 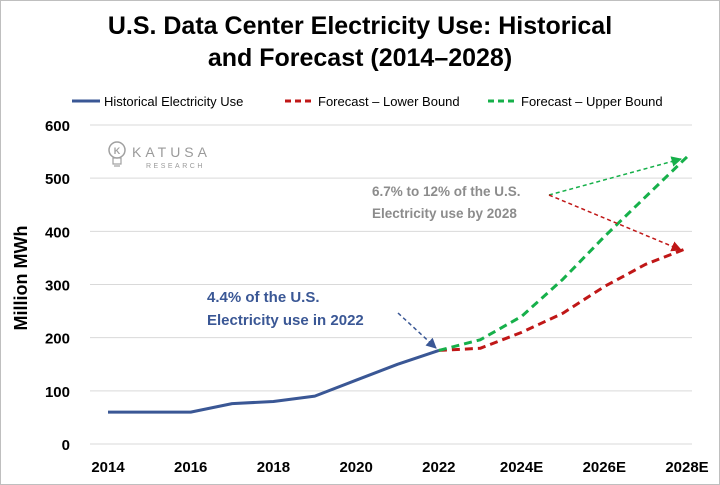 I want to click on y-tick-label: 100, so click(x=57, y=392).